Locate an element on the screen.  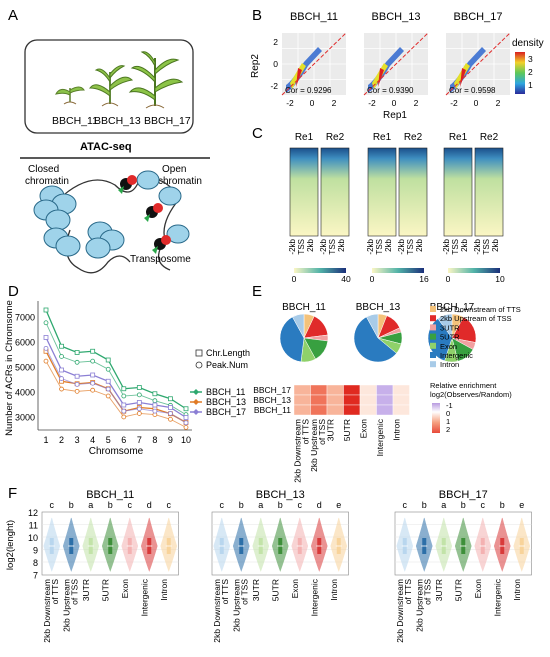
c-scale-min-0: 0 is located at coordinates (294, 279).